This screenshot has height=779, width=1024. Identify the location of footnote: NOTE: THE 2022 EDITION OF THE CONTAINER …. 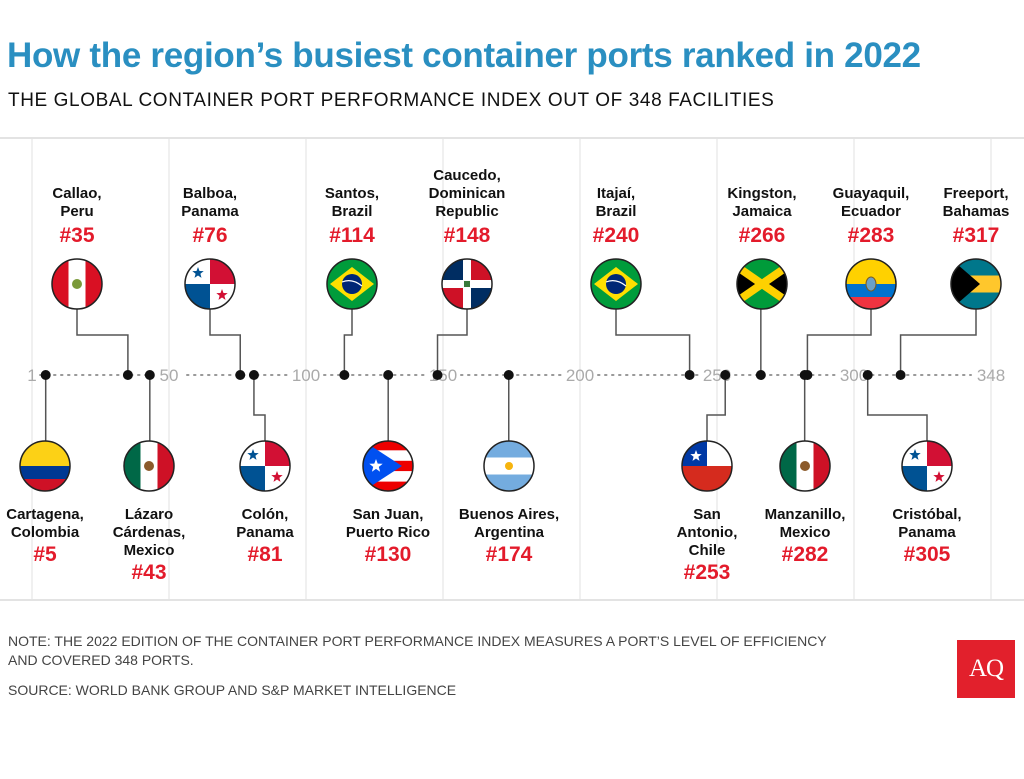
(417, 650).